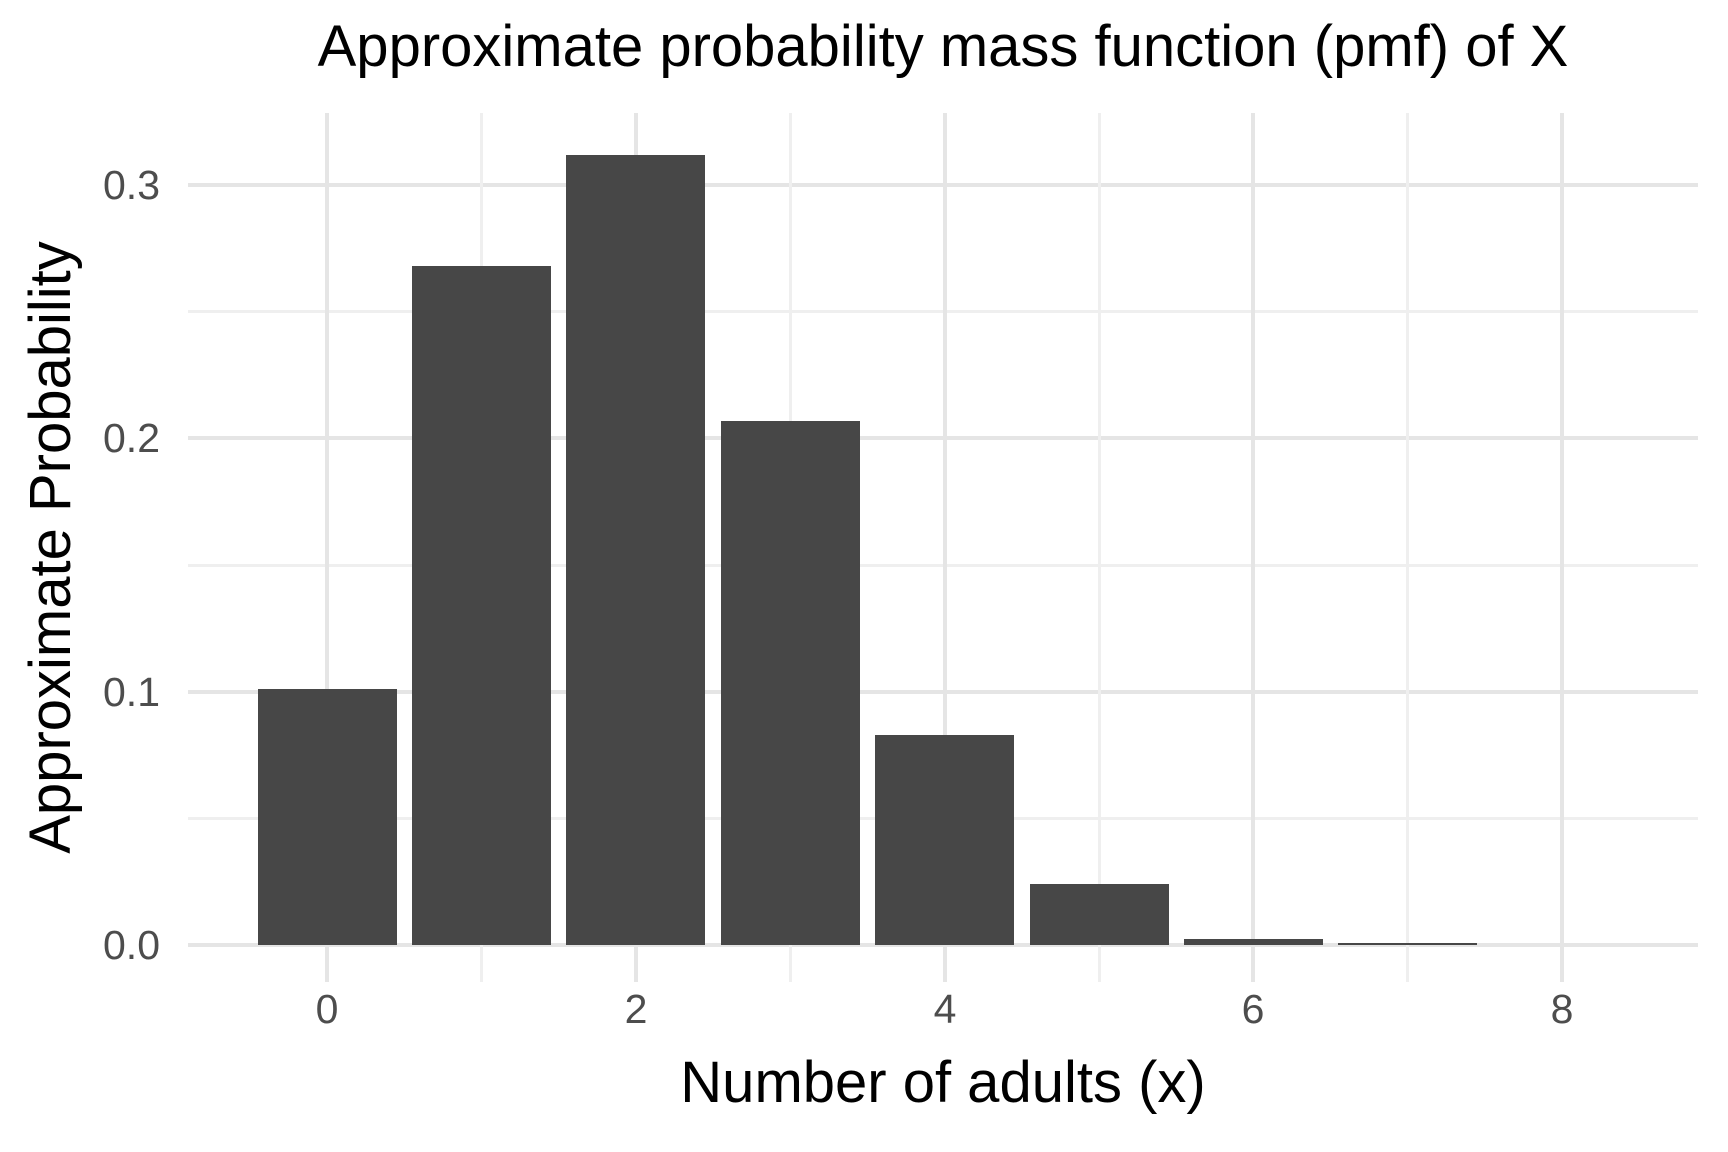 The height and width of the screenshot is (1152, 1728). Describe the element at coordinates (131, 692) in the screenshot. I see `y-tick-label: 0.1` at that location.